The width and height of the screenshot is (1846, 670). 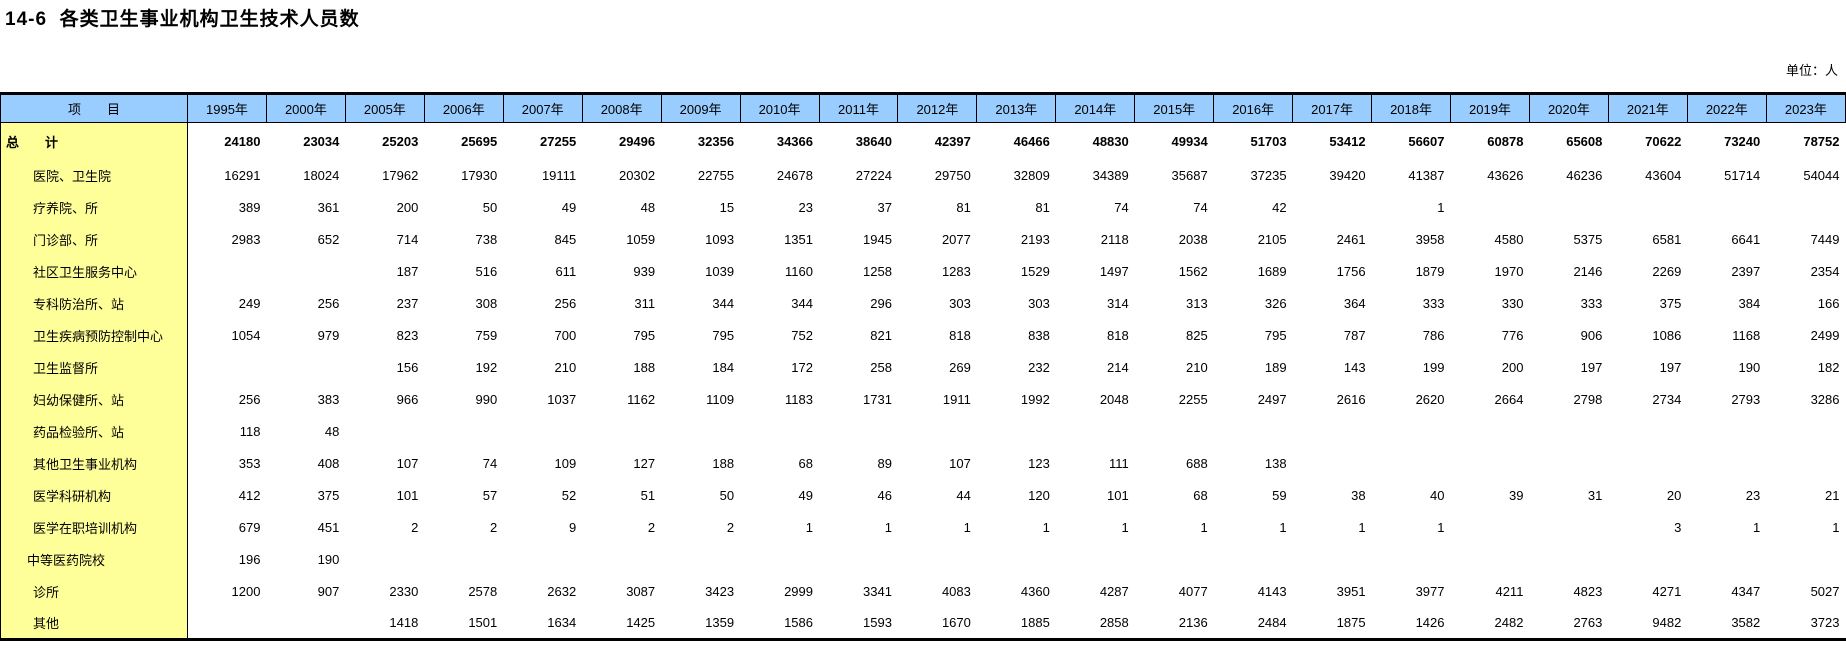 What do you see at coordinates (923, 559) in the screenshot?
I see `table-row: 中等医药院校 196 190` at bounding box center [923, 559].